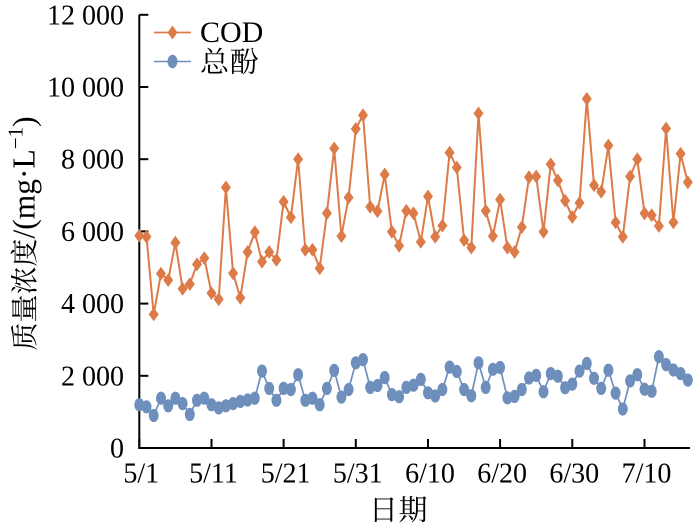 This screenshot has height=526, width=700. What do you see at coordinates (430, 474) in the screenshot?
I see `svg-text: 6/10` at bounding box center [430, 474].